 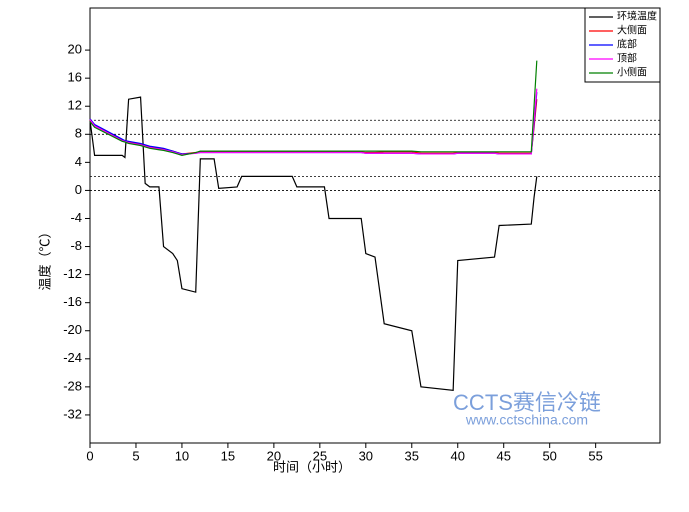 What do you see at coordinates (72, 301) in the screenshot?
I see `y-tick-label: -16` at bounding box center [72, 301].